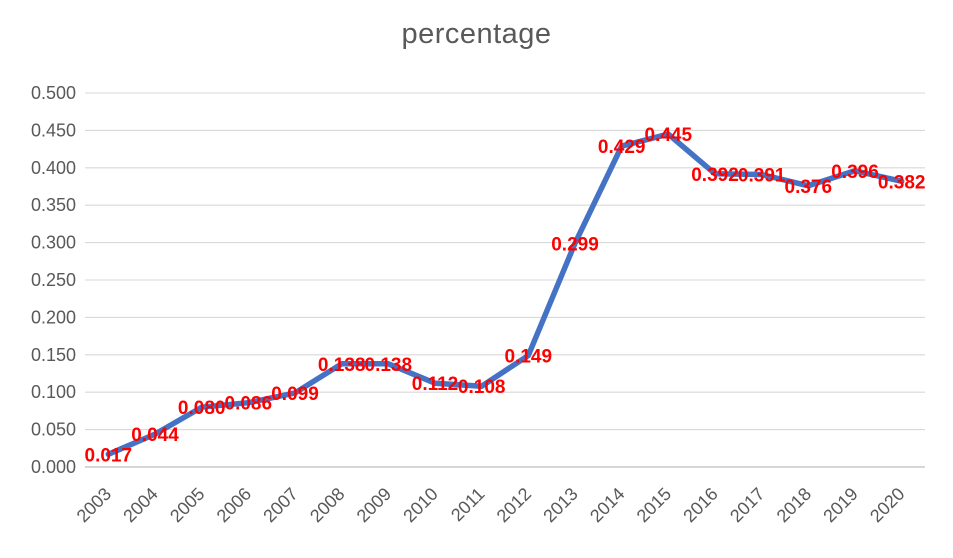 The width and height of the screenshot is (953, 558). Describe the element at coordinates (53, 130) in the screenshot. I see `y-axis-tick-label: 0.450` at that location.